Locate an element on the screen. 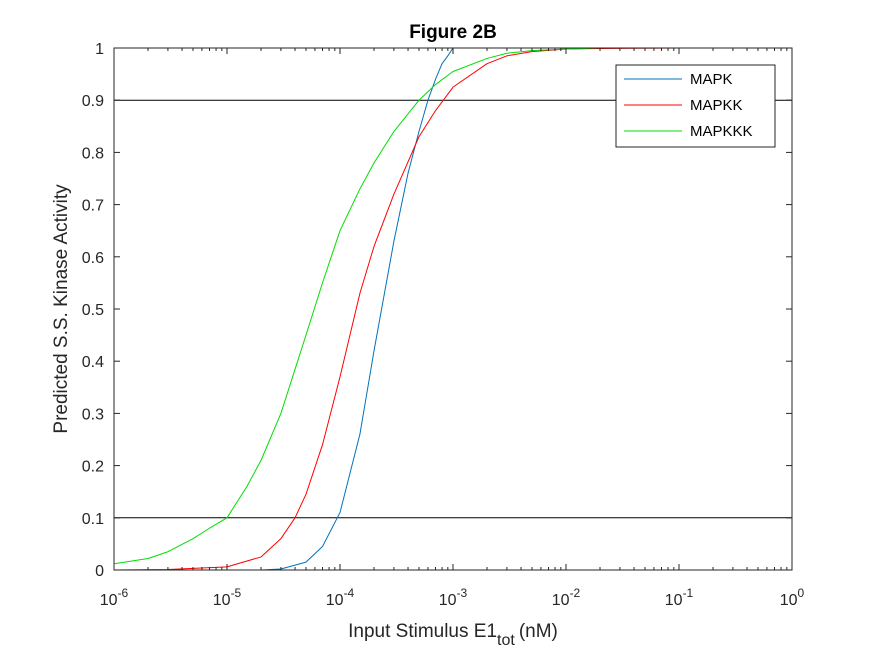 Image resolution: width=875 pixels, height=656 pixels. y-tick-label: 0.1 is located at coordinates (93, 519).